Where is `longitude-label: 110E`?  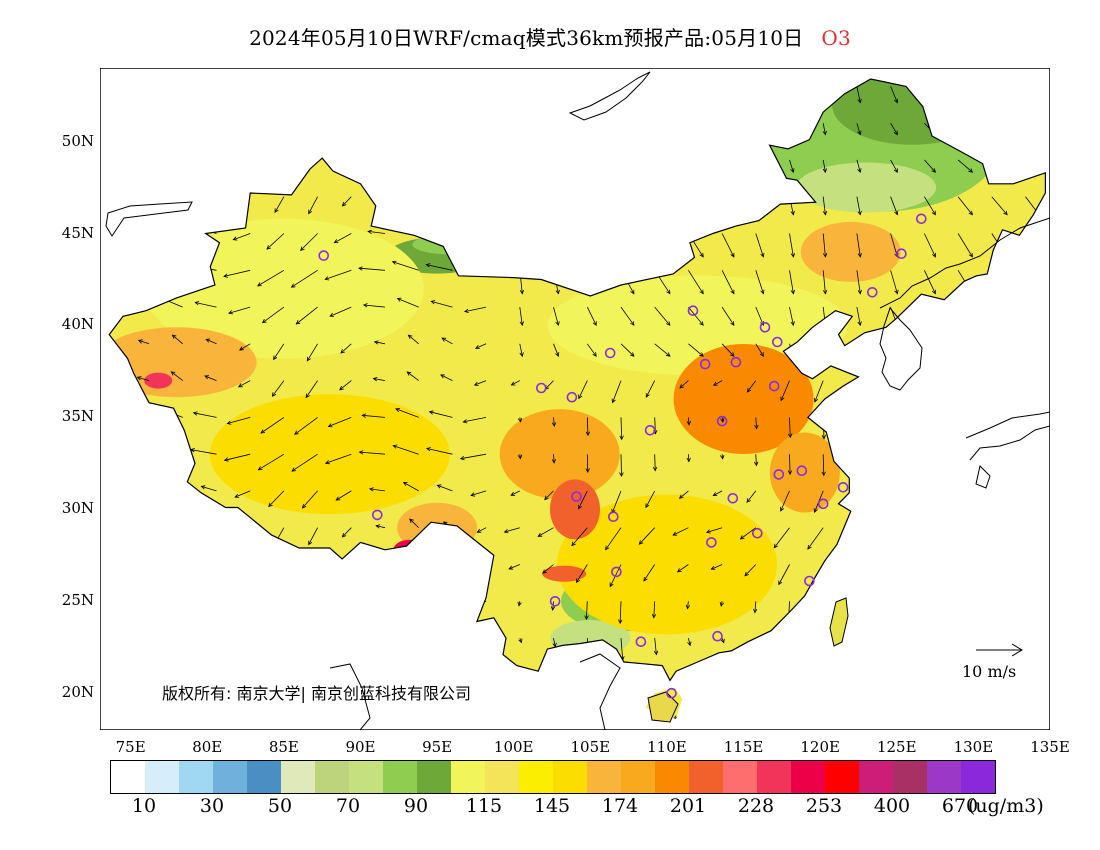 longitude-label: 110E is located at coordinates (667, 747).